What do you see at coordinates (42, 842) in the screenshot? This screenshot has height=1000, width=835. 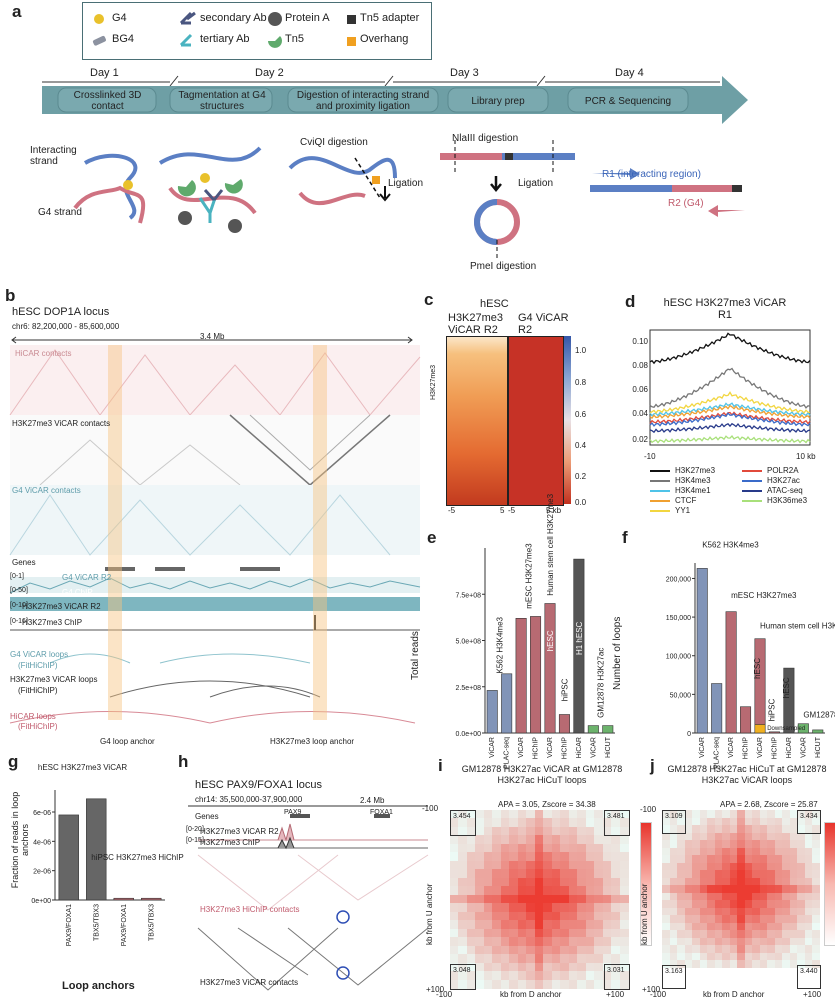 I see `g-ytick-2: 4e-06` at bounding box center [42, 842].